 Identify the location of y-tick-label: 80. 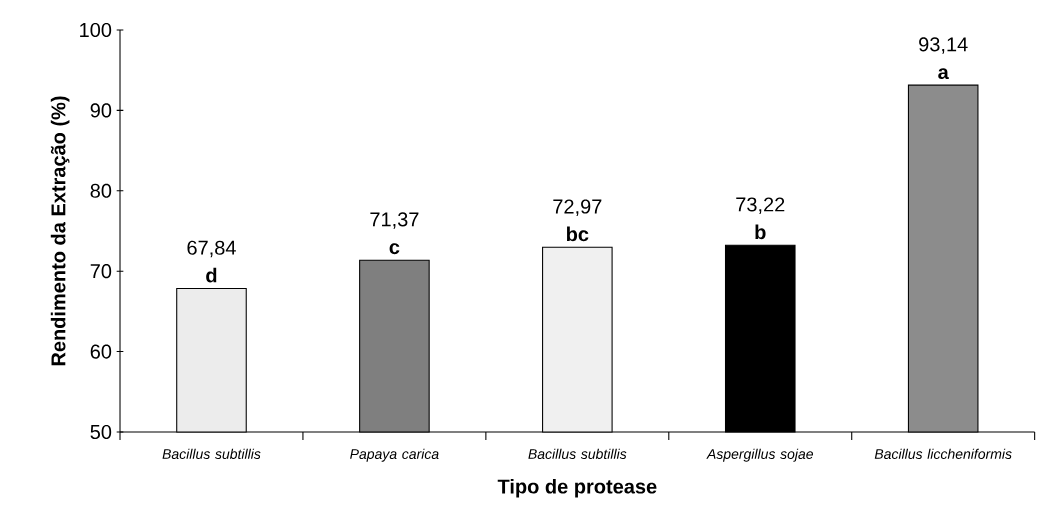
(101, 190).